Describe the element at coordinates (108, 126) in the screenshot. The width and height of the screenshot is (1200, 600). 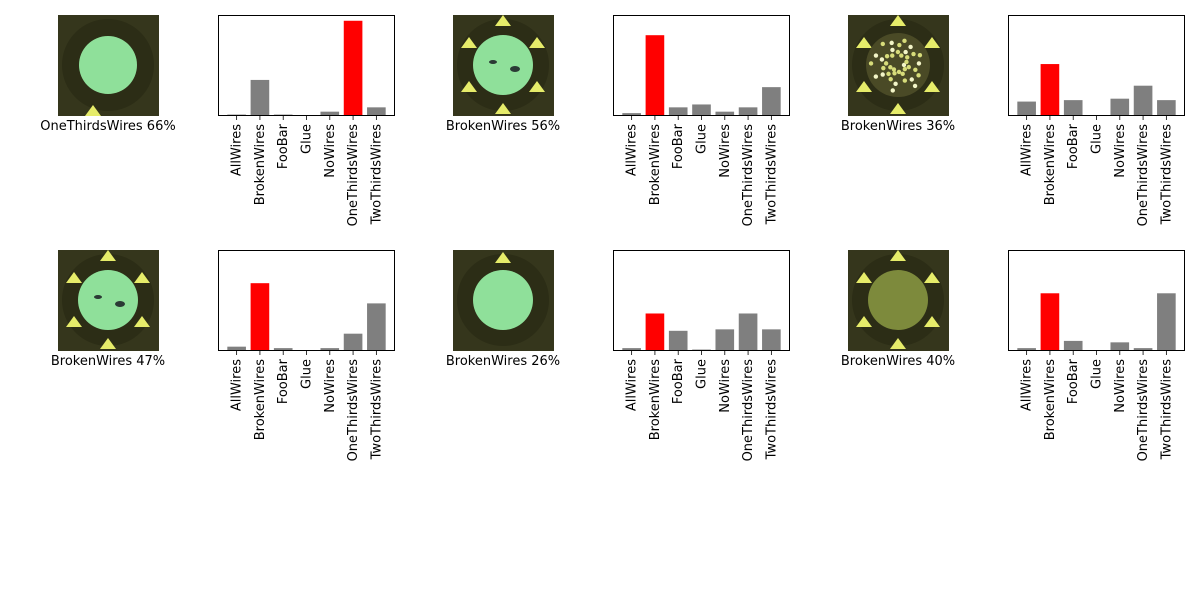
I see `prediction-caption: OneThirdsWires 66%` at that location.